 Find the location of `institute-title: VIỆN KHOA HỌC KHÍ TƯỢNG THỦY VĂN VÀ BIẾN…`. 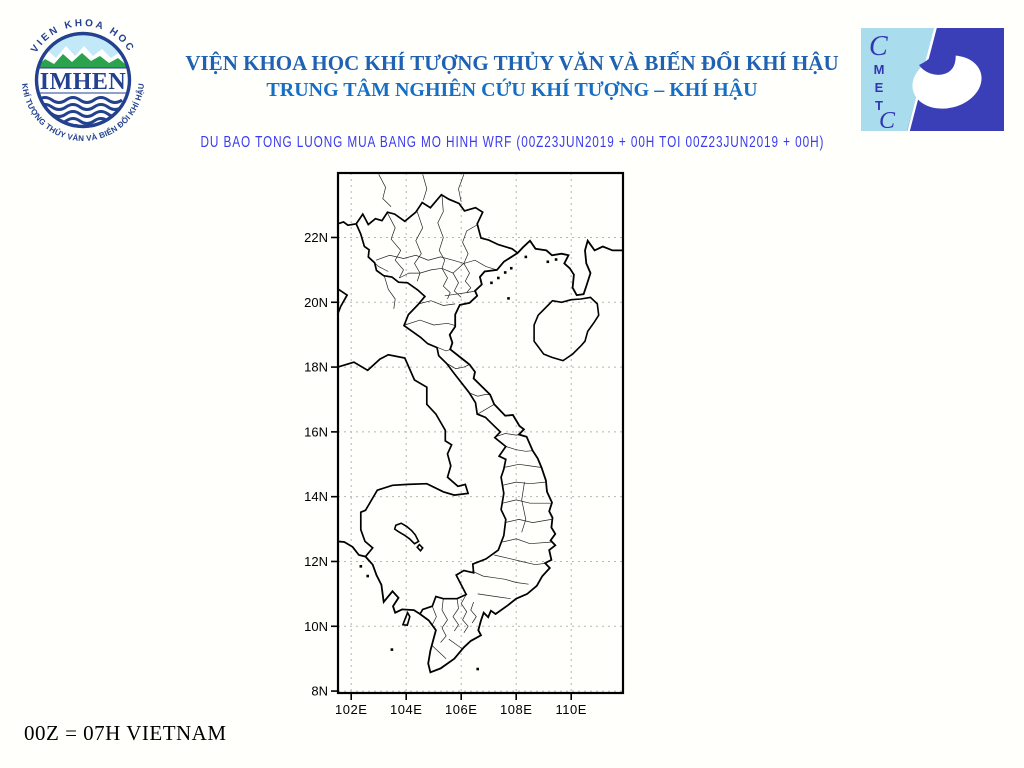

institute-title: VIỆN KHOA HỌC KHÍ TƯỢNG THỦY VĂN VÀ BIẾN… is located at coordinates (512, 63).